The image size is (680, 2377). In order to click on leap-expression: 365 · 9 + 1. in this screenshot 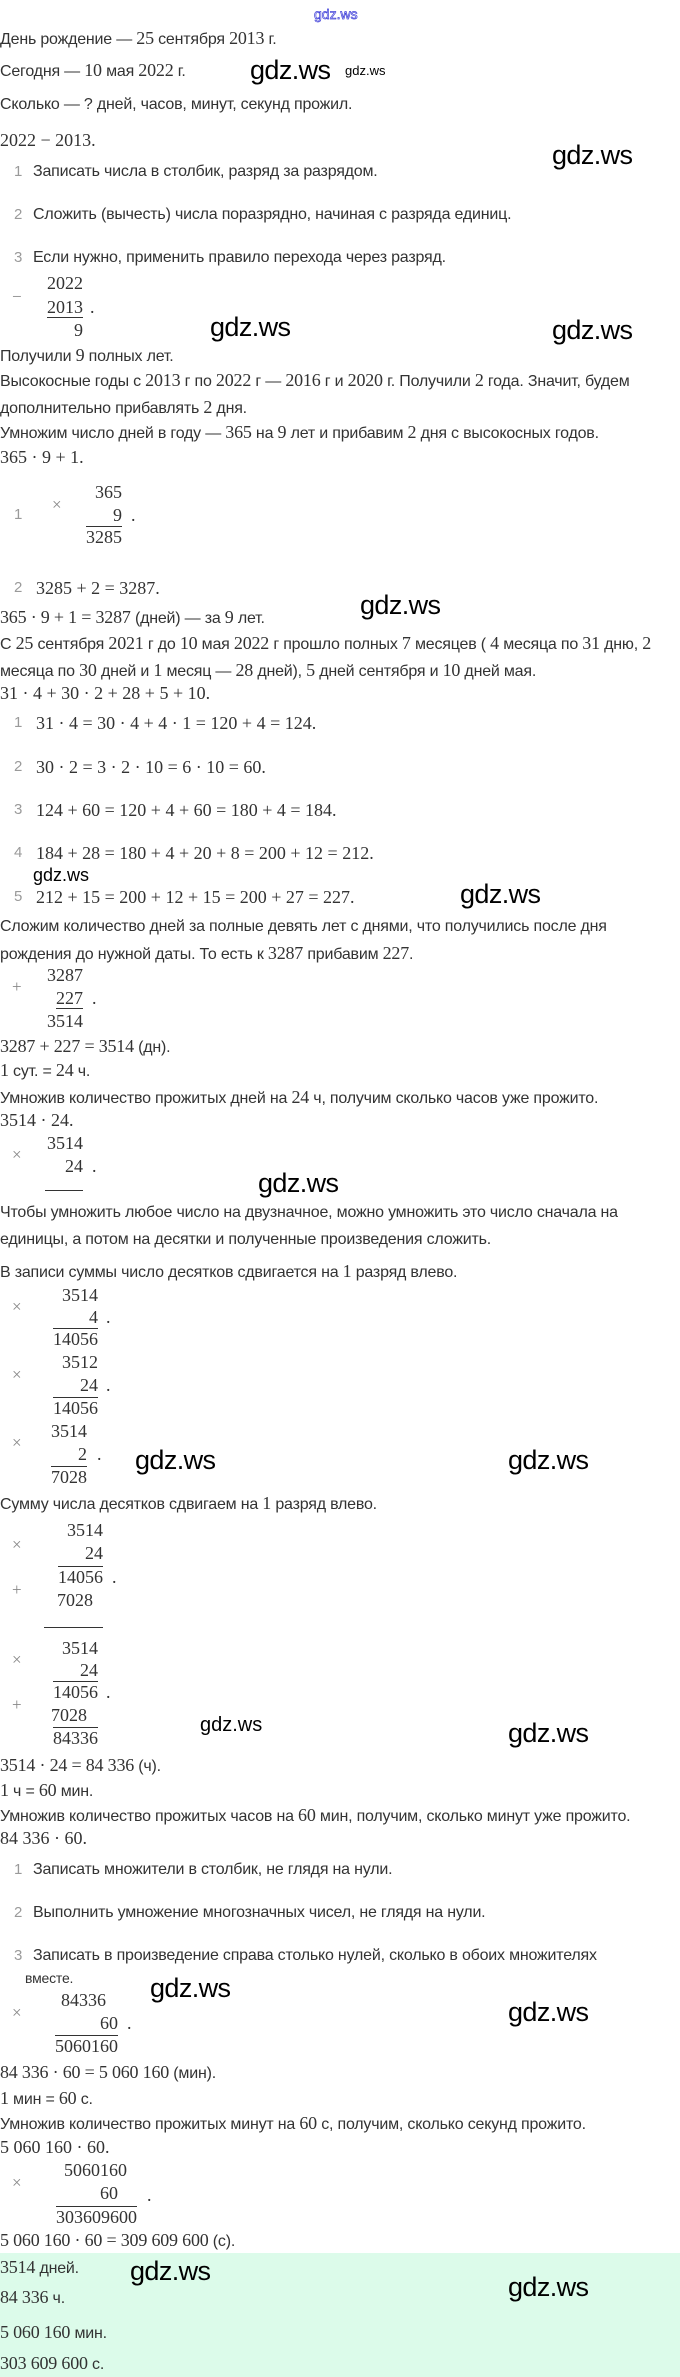, I will do `click(42, 457)`.